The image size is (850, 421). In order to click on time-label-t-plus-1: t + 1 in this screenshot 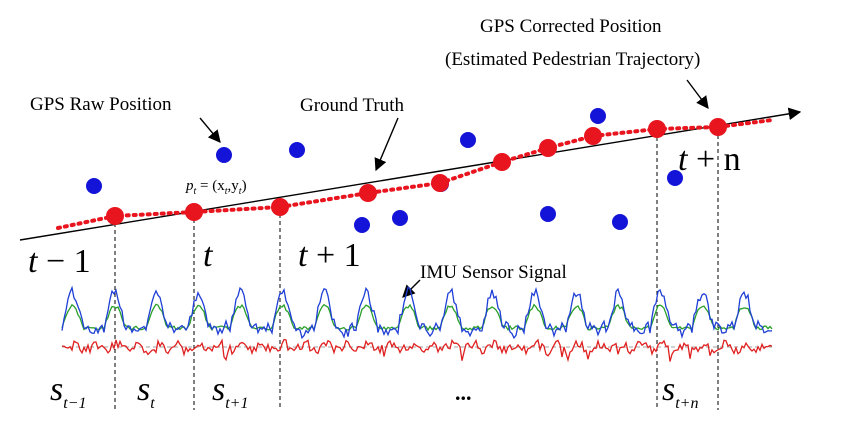, I will do `click(329, 255)`.